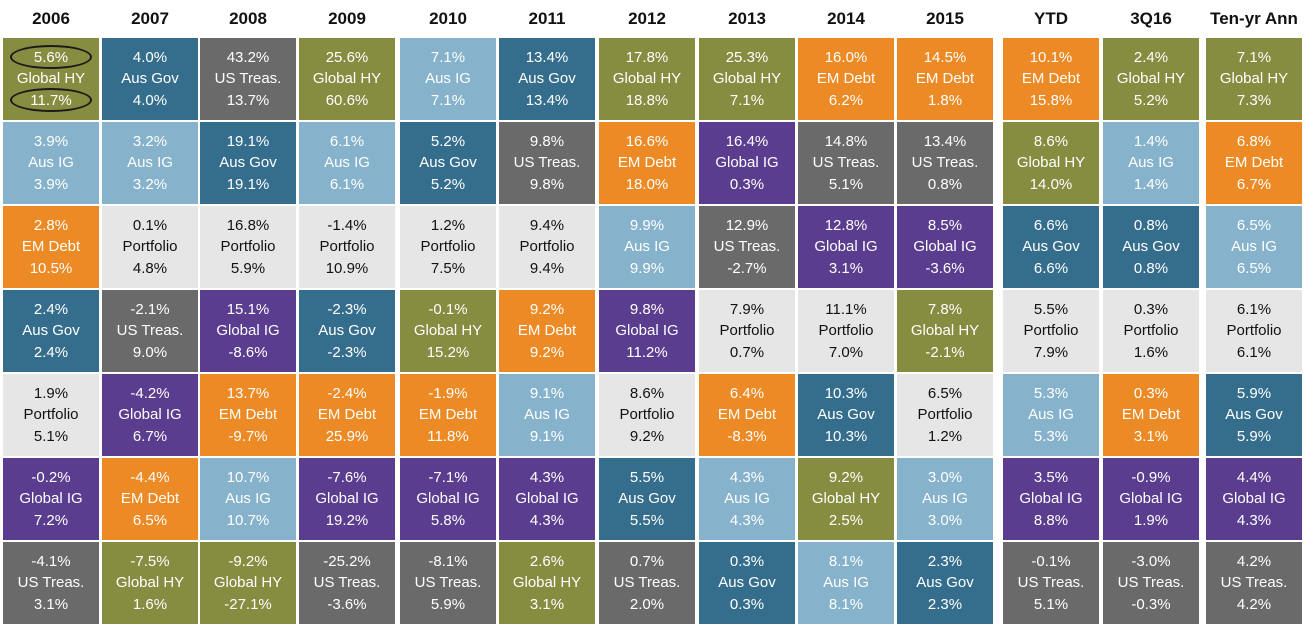 The height and width of the screenshot is (644, 1308). I want to click on period-return-label: 15.1%, so click(248, 309).